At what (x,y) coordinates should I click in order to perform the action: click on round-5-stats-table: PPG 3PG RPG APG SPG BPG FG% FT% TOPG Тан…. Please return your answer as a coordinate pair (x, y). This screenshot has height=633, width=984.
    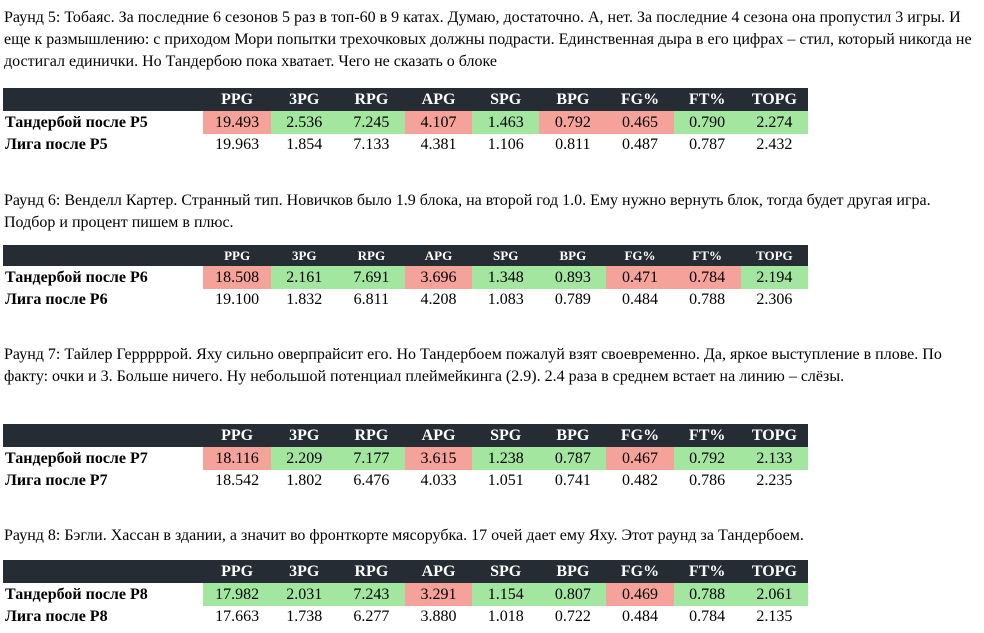
    Looking at the image, I should click on (405, 122).